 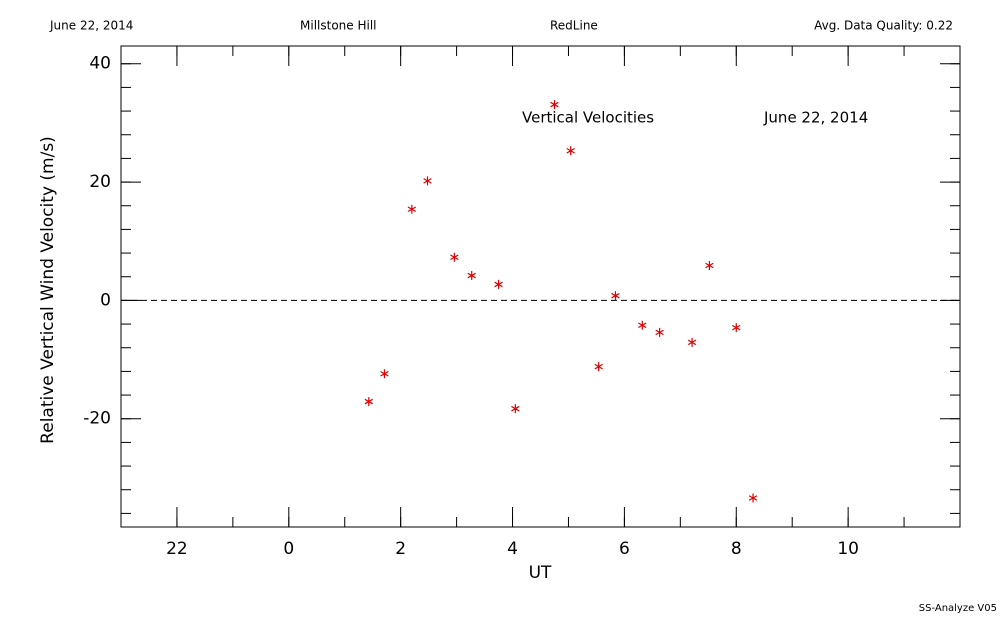 What do you see at coordinates (91, 26) in the screenshot?
I see `header-date: June 22, 2014` at bounding box center [91, 26].